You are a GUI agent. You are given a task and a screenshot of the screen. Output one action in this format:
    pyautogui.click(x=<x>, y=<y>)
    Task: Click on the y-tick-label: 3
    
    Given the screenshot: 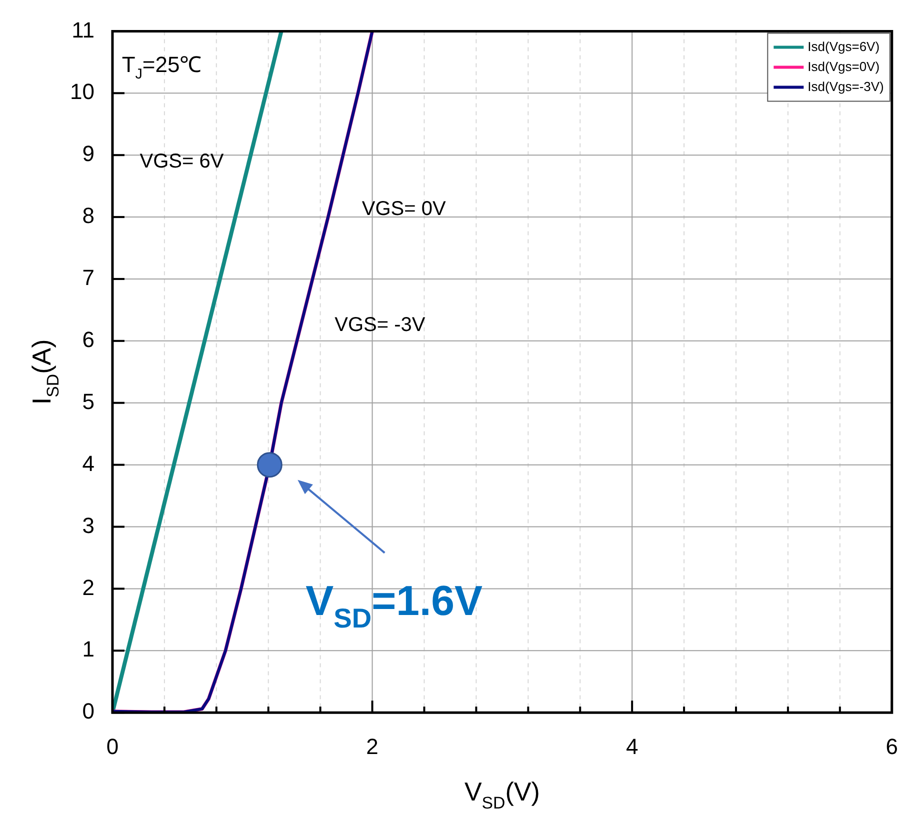 What is the action you would take?
    pyautogui.click(x=88, y=525)
    